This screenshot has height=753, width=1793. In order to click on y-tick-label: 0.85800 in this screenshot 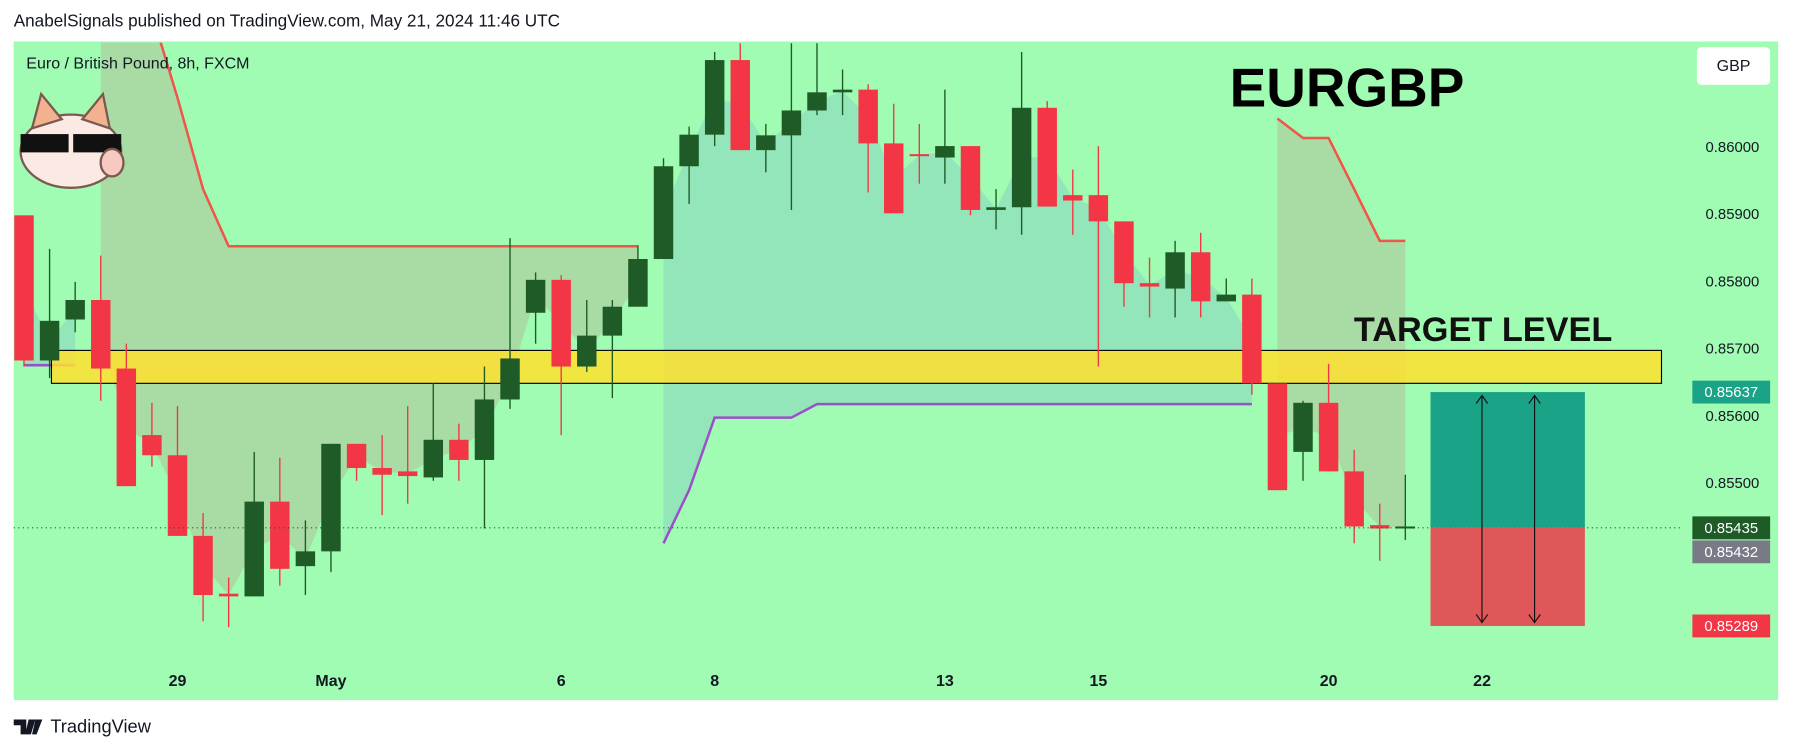, I will do `click(1733, 282)`.